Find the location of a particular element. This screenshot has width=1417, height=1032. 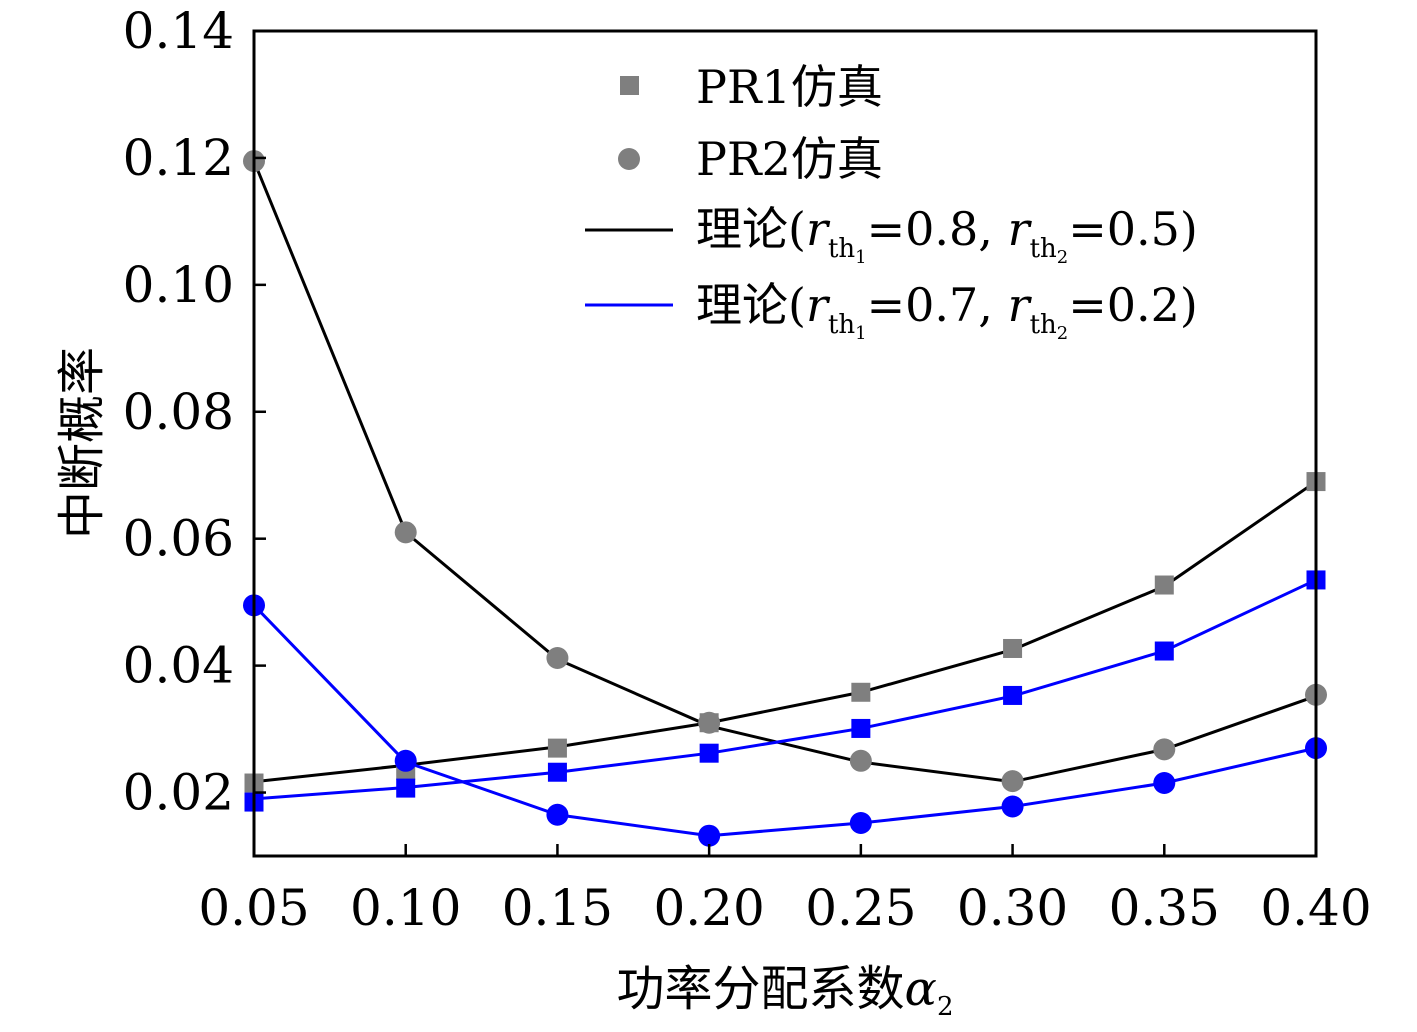

x-tick-label: 0.35 is located at coordinates (1164, 908).